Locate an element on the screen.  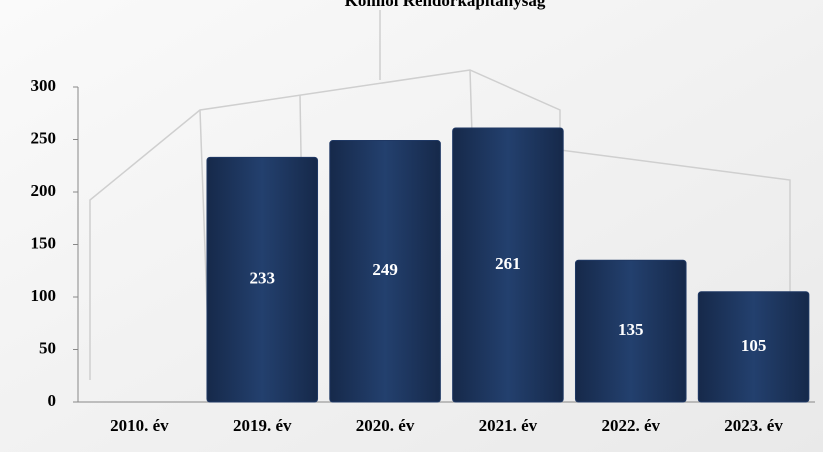
y-tick-label: 250 is located at coordinates (44, 137).